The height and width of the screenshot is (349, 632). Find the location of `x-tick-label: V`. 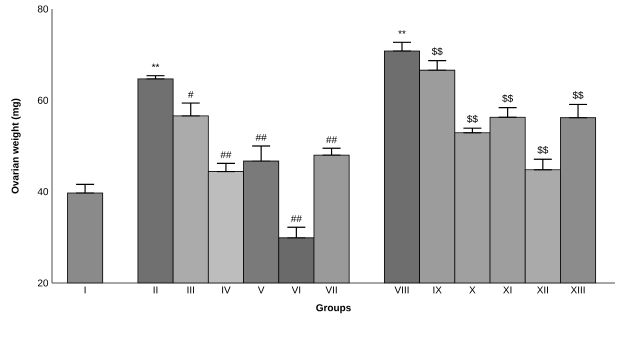

x-tick-label: V is located at coordinates (261, 290).